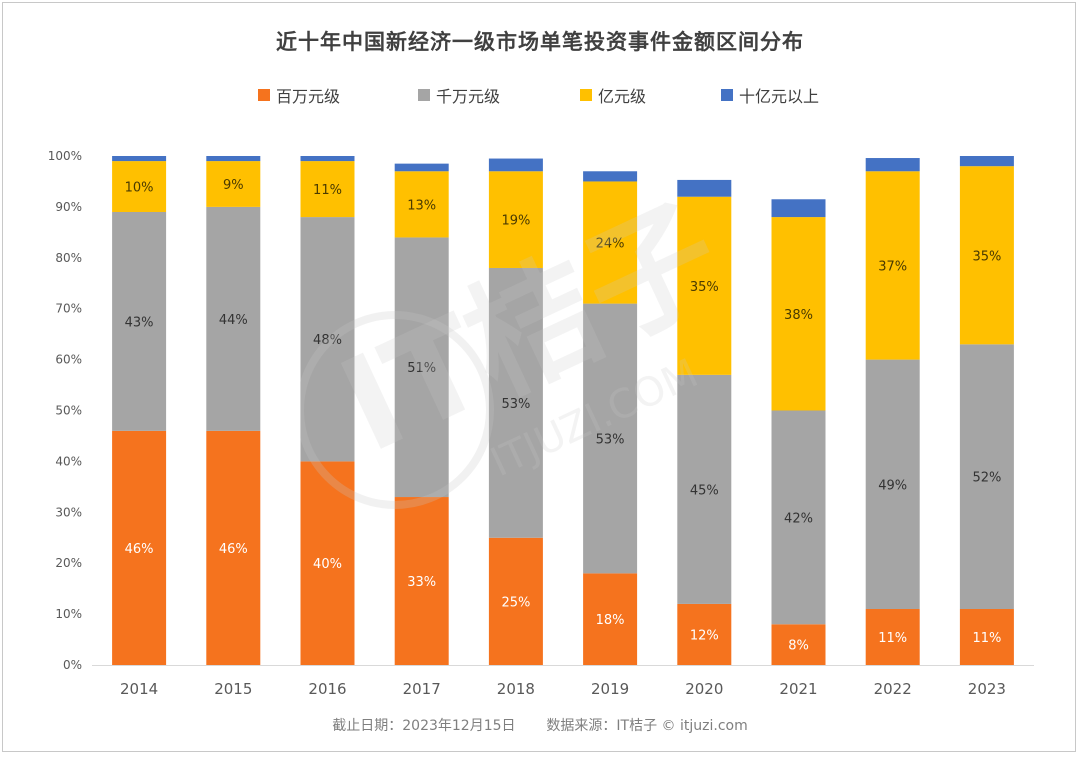 This screenshot has height=757, width=1080. I want to click on data-label: 8%, so click(798, 646).